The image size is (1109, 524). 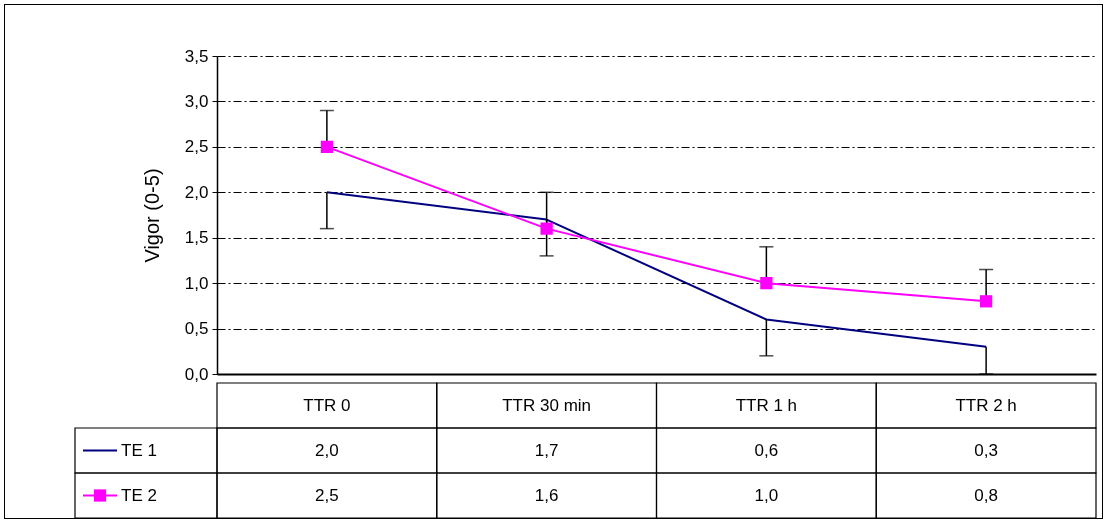 What do you see at coordinates (547, 405) in the screenshot?
I see `x-tick-label: TTR 30 min` at bounding box center [547, 405].